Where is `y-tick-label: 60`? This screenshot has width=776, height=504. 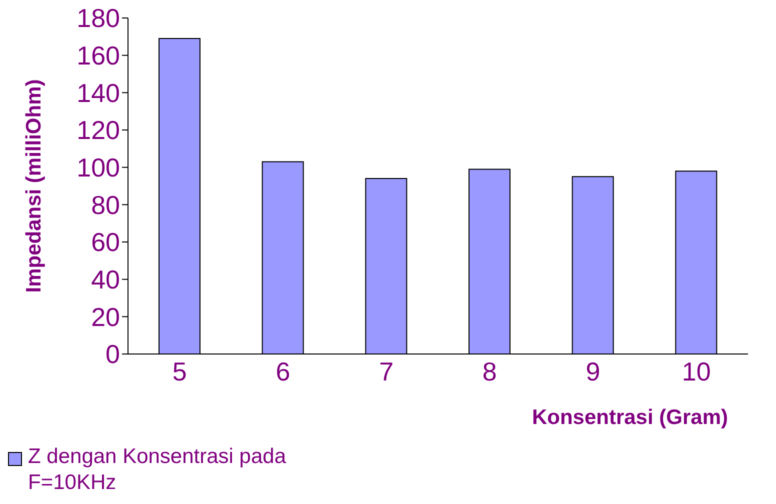
y-tick-label: 60 is located at coordinates (105, 242).